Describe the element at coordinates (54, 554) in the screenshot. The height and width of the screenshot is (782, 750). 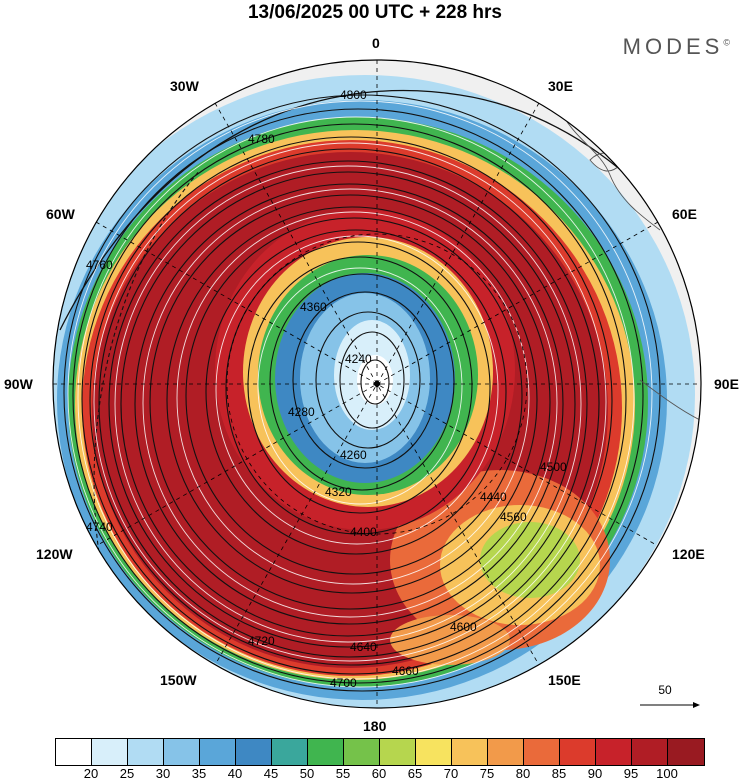
I see `lon-label-120w: 120W` at that location.